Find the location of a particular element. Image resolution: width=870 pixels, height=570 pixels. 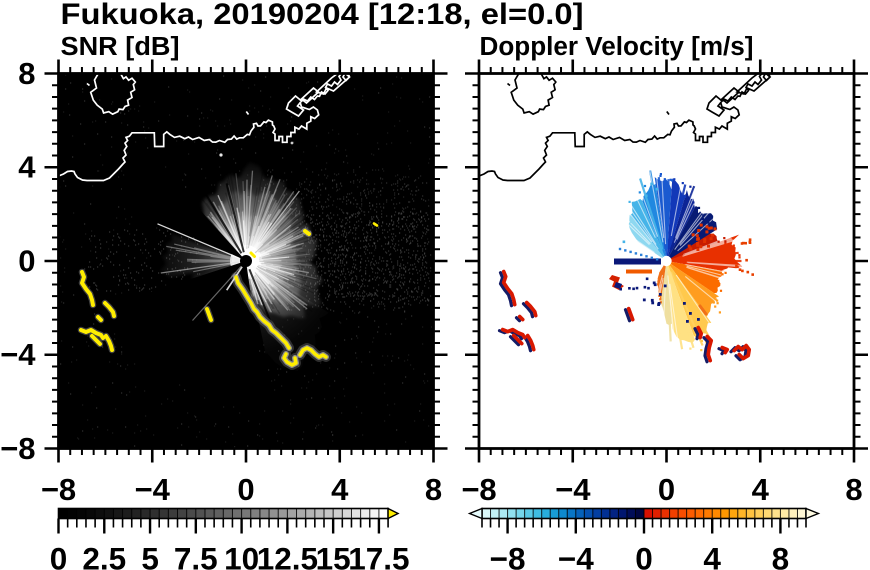

svg-text: 7.5 is located at coordinates (196, 555).